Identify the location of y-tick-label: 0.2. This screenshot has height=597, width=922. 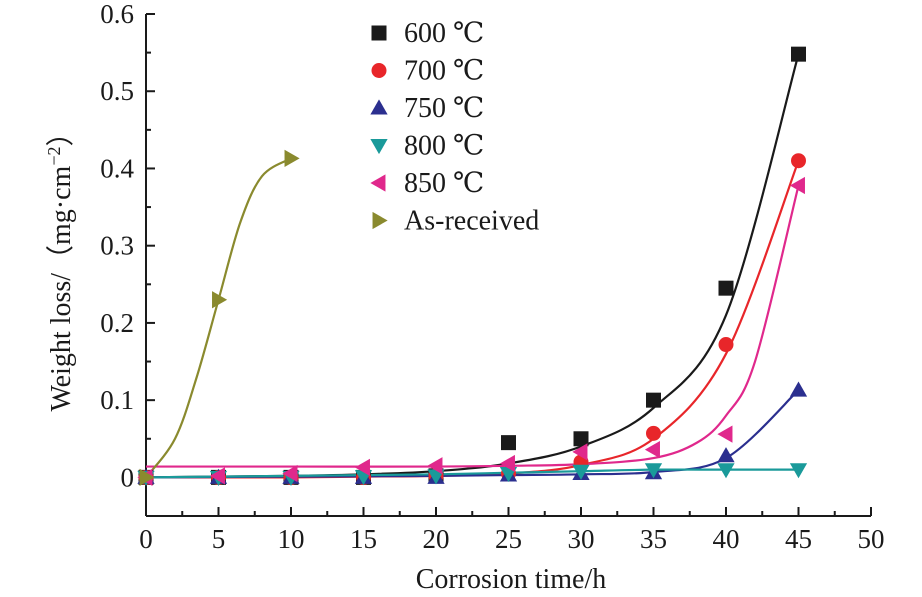
(117, 323).